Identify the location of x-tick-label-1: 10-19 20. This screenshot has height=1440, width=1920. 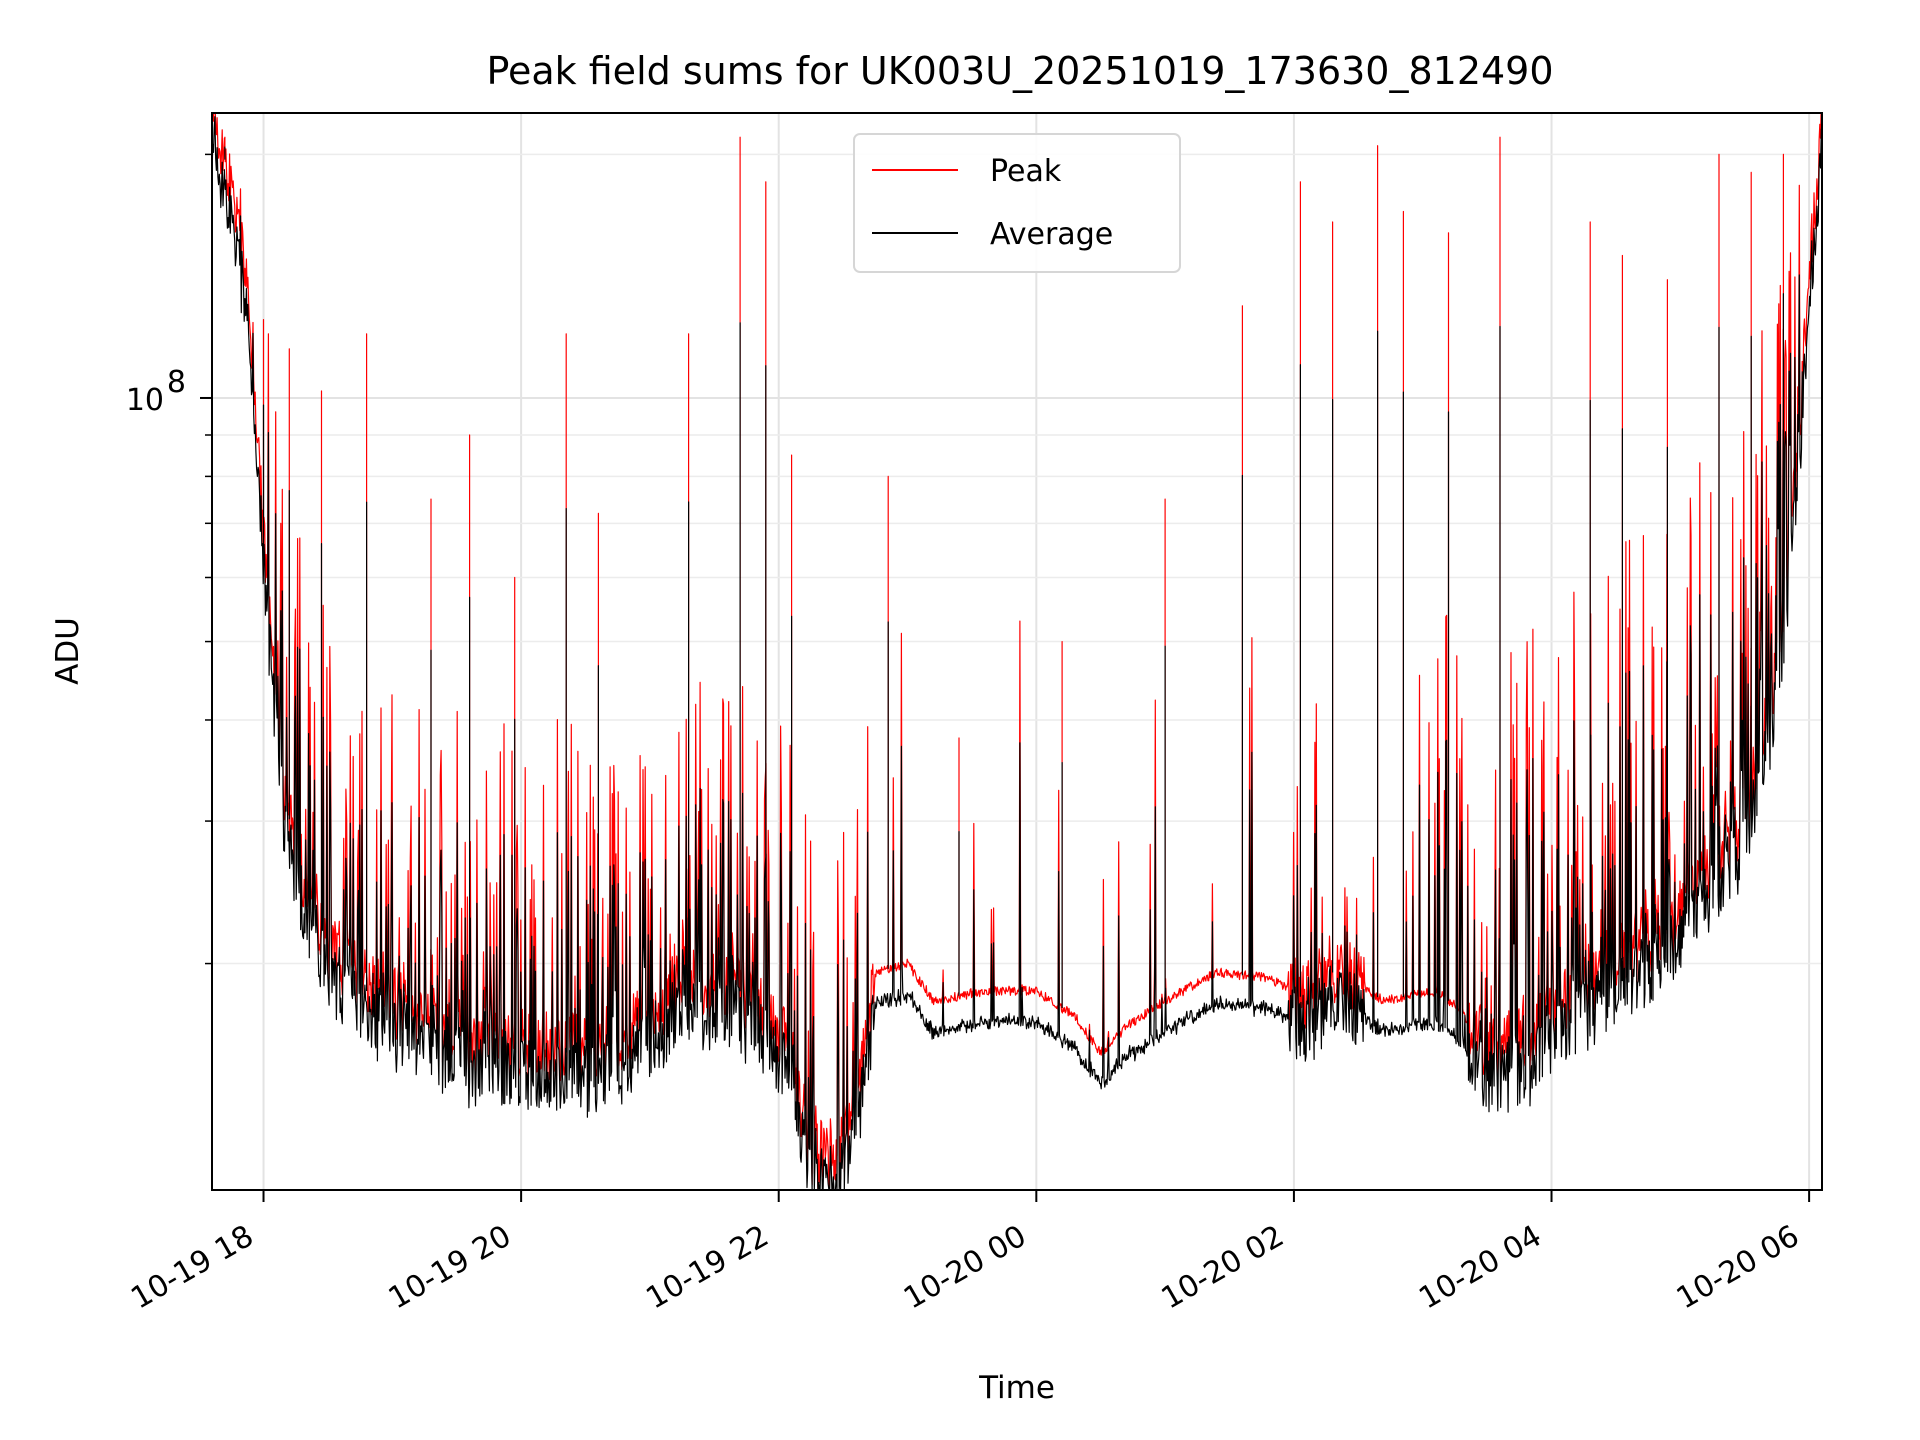
(450, 1268).